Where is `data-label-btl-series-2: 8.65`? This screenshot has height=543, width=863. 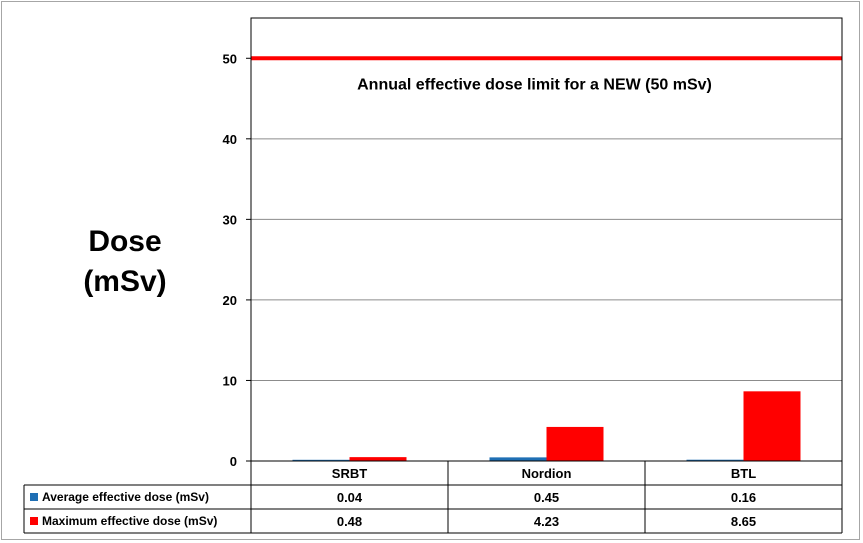
data-label-btl-series-2: 8.65 is located at coordinates (743, 521).